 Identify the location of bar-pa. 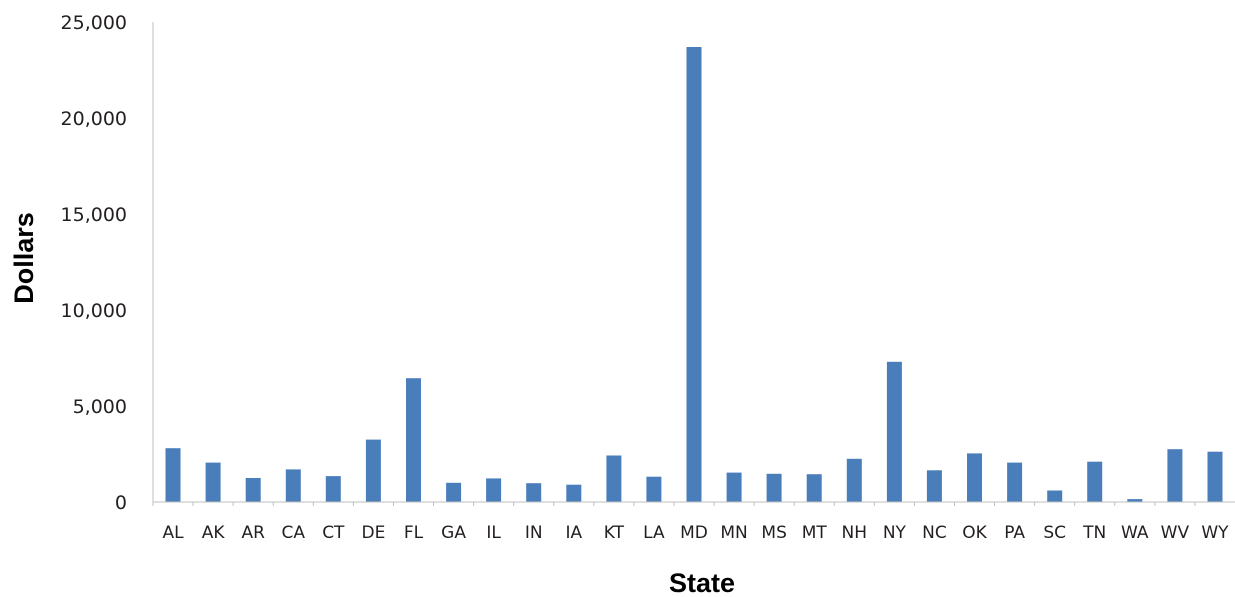
(1015, 482).